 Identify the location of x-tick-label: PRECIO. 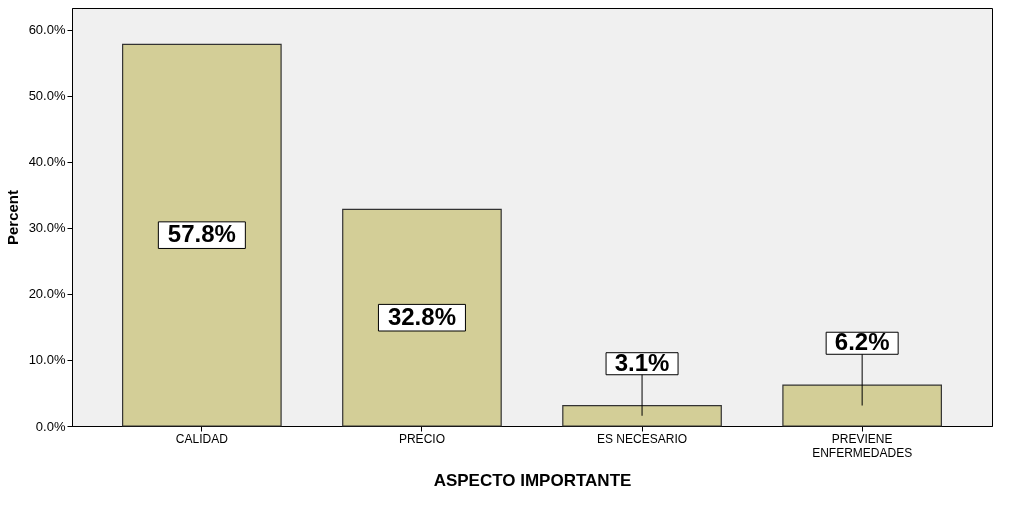
(421, 438).